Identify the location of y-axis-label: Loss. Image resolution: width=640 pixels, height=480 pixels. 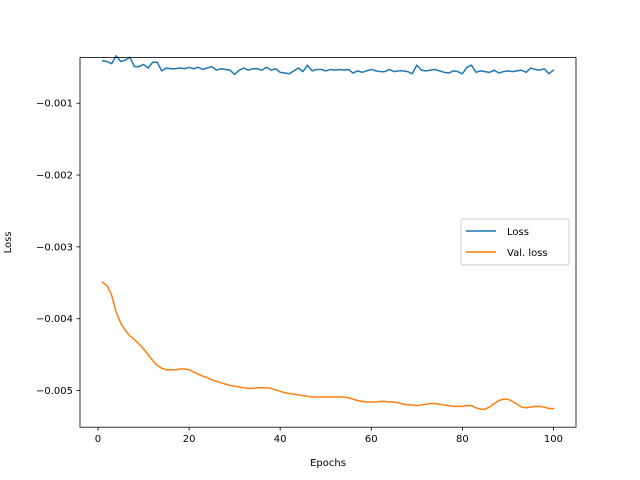
(8, 242).